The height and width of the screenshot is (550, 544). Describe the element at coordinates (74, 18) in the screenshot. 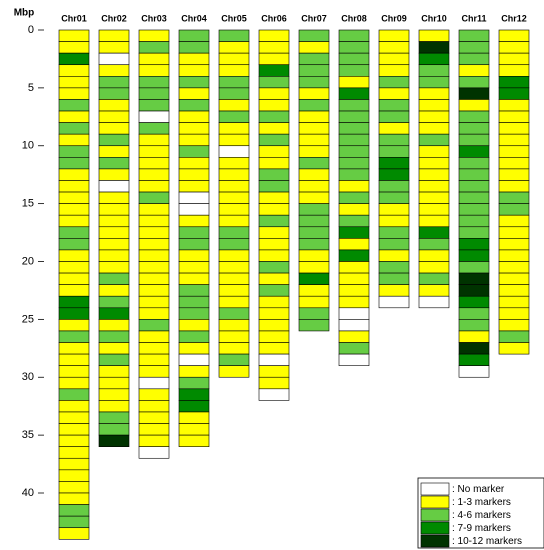

I see `chromosome-label: Chr01` at that location.